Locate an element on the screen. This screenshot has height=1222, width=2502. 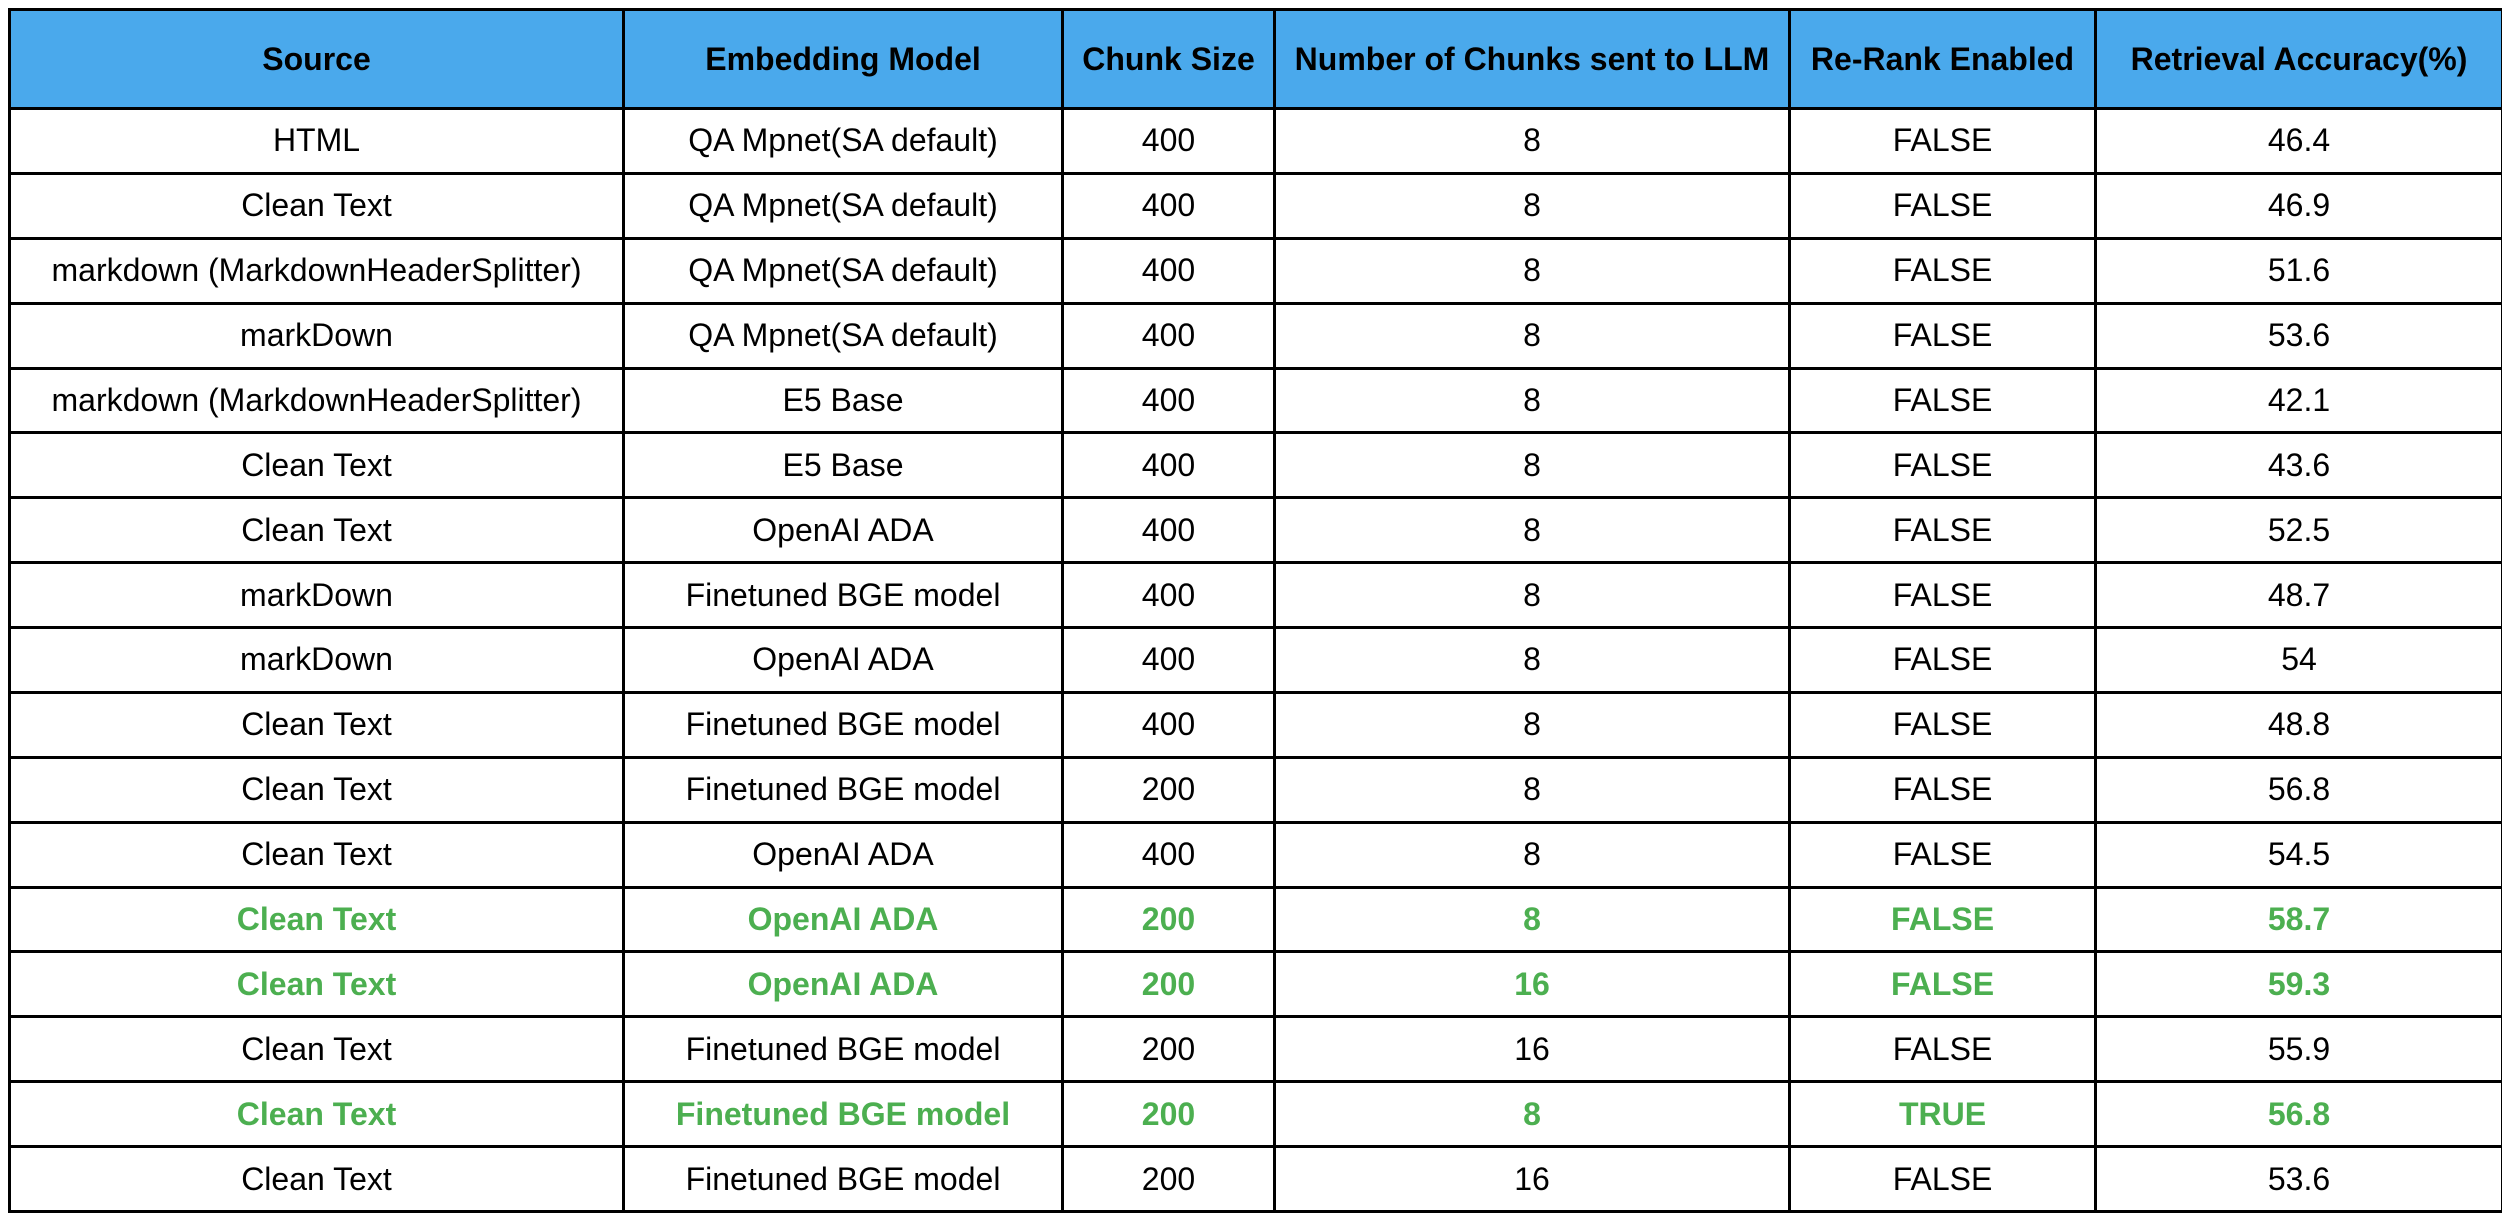
table-row: Clean Text OpenAI ADA 400 8 FALSE 52.5 is located at coordinates (1255, 530).